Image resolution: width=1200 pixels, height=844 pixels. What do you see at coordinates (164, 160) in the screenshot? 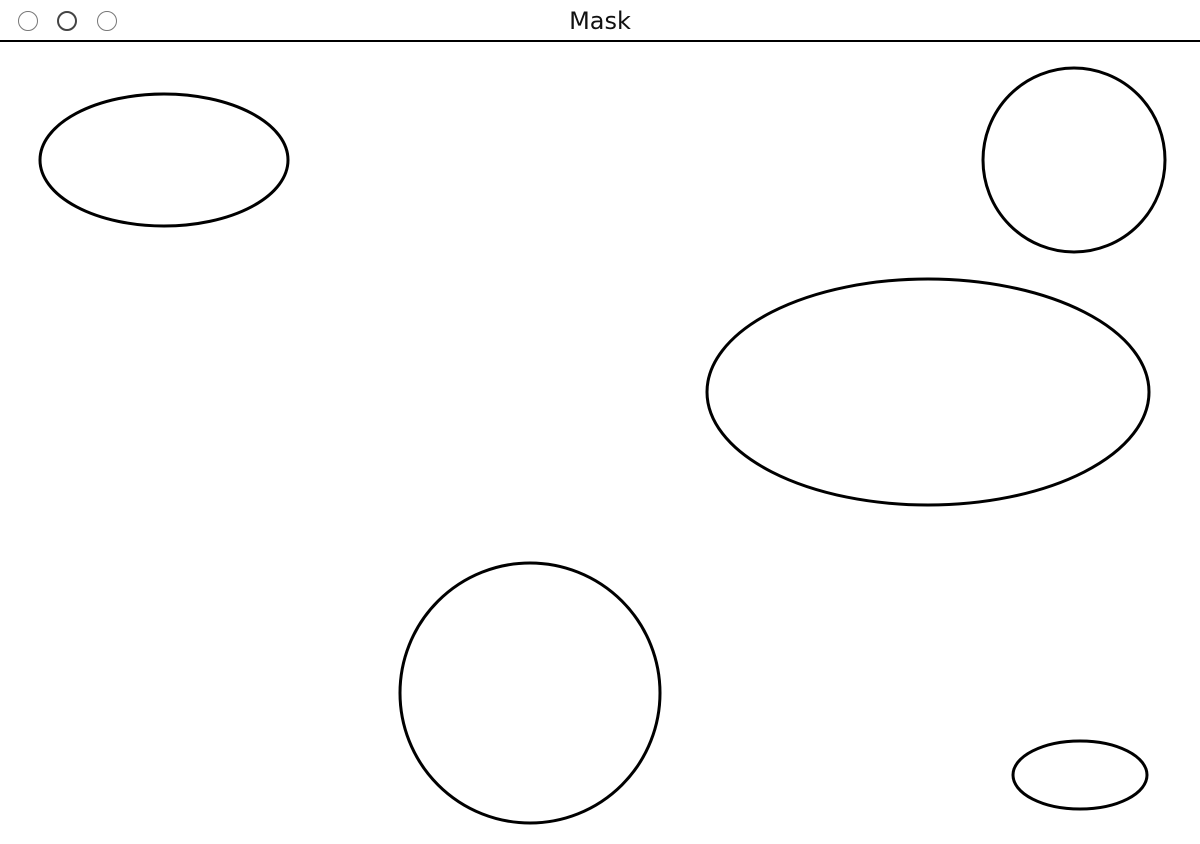
I see `ellipse-top-left` at bounding box center [164, 160].